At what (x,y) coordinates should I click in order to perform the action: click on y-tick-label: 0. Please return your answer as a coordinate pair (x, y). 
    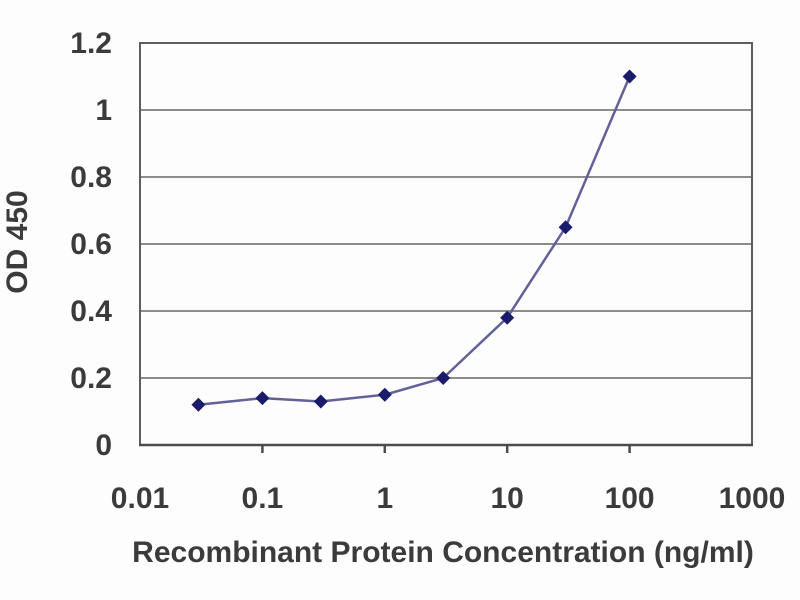
    Looking at the image, I should click on (103, 445).